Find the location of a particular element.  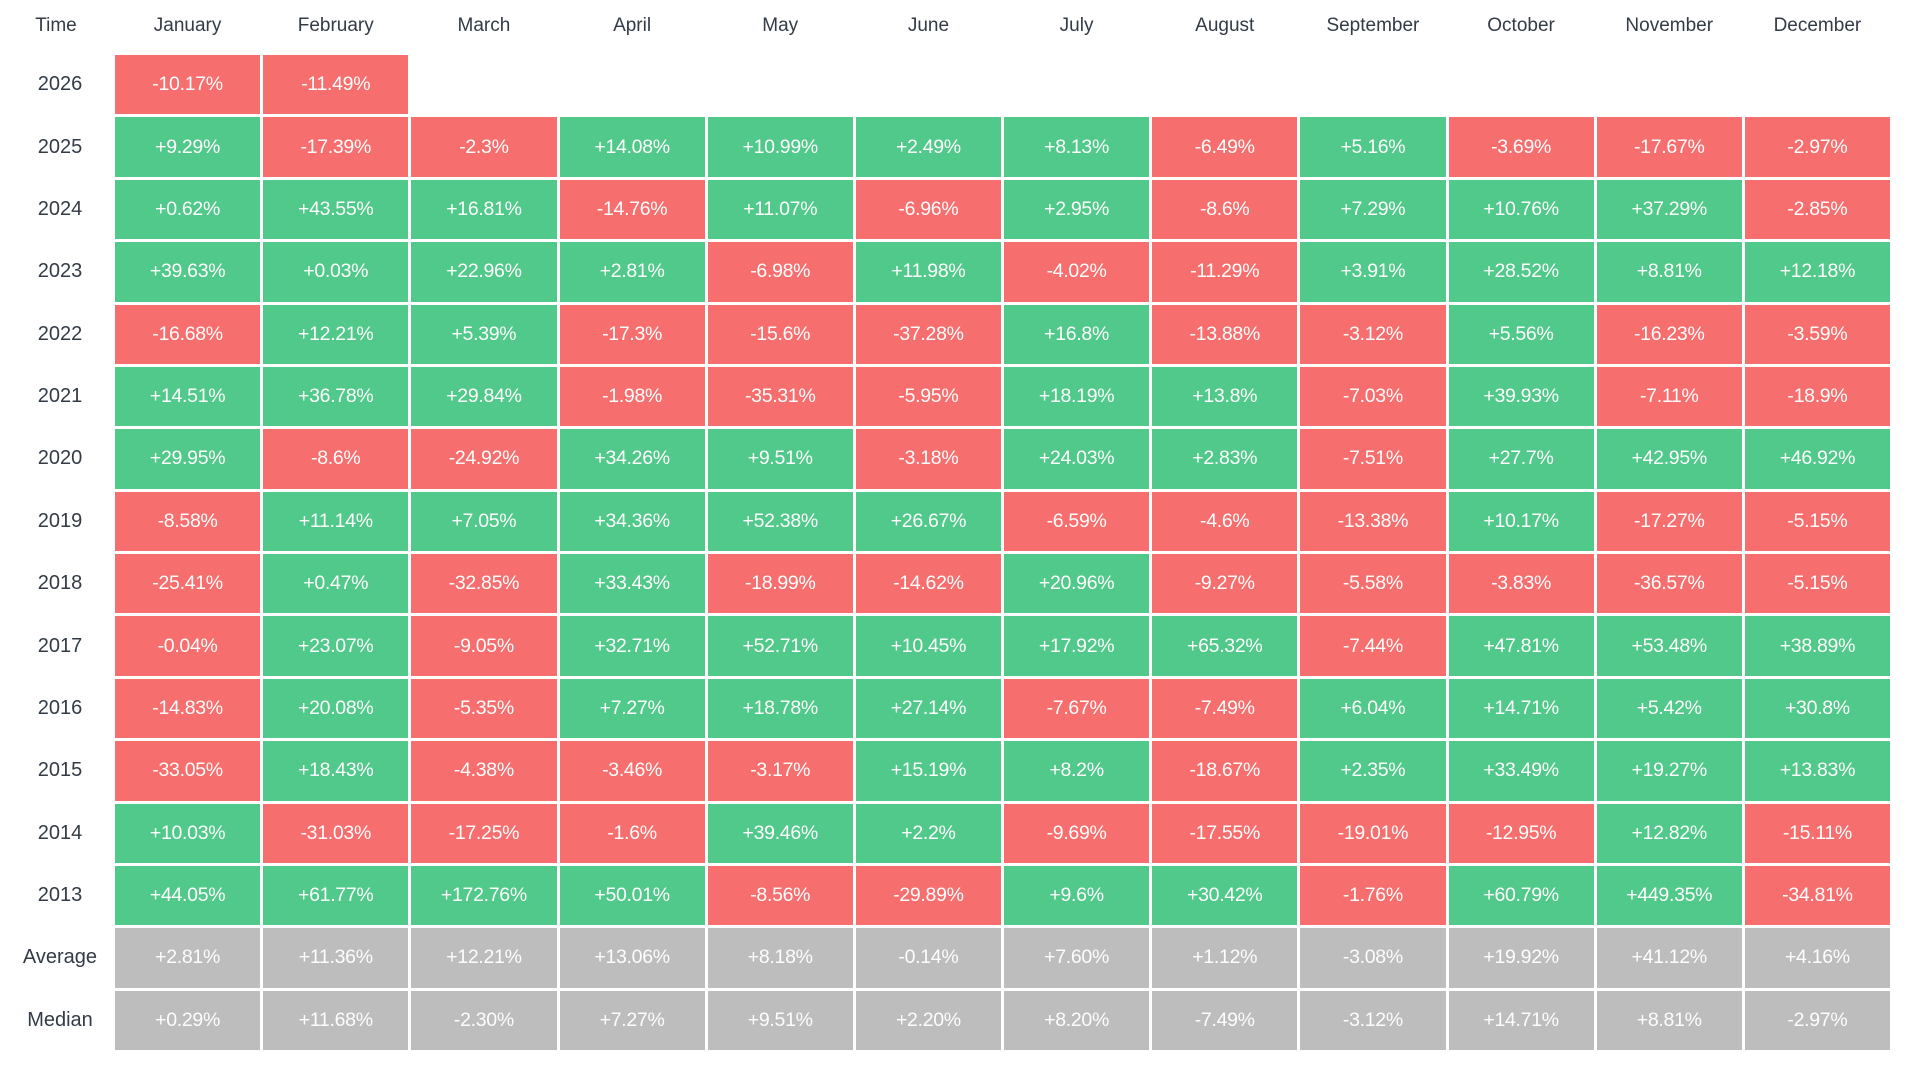

return-cell-2013-april: +50.01% is located at coordinates (632, 895).